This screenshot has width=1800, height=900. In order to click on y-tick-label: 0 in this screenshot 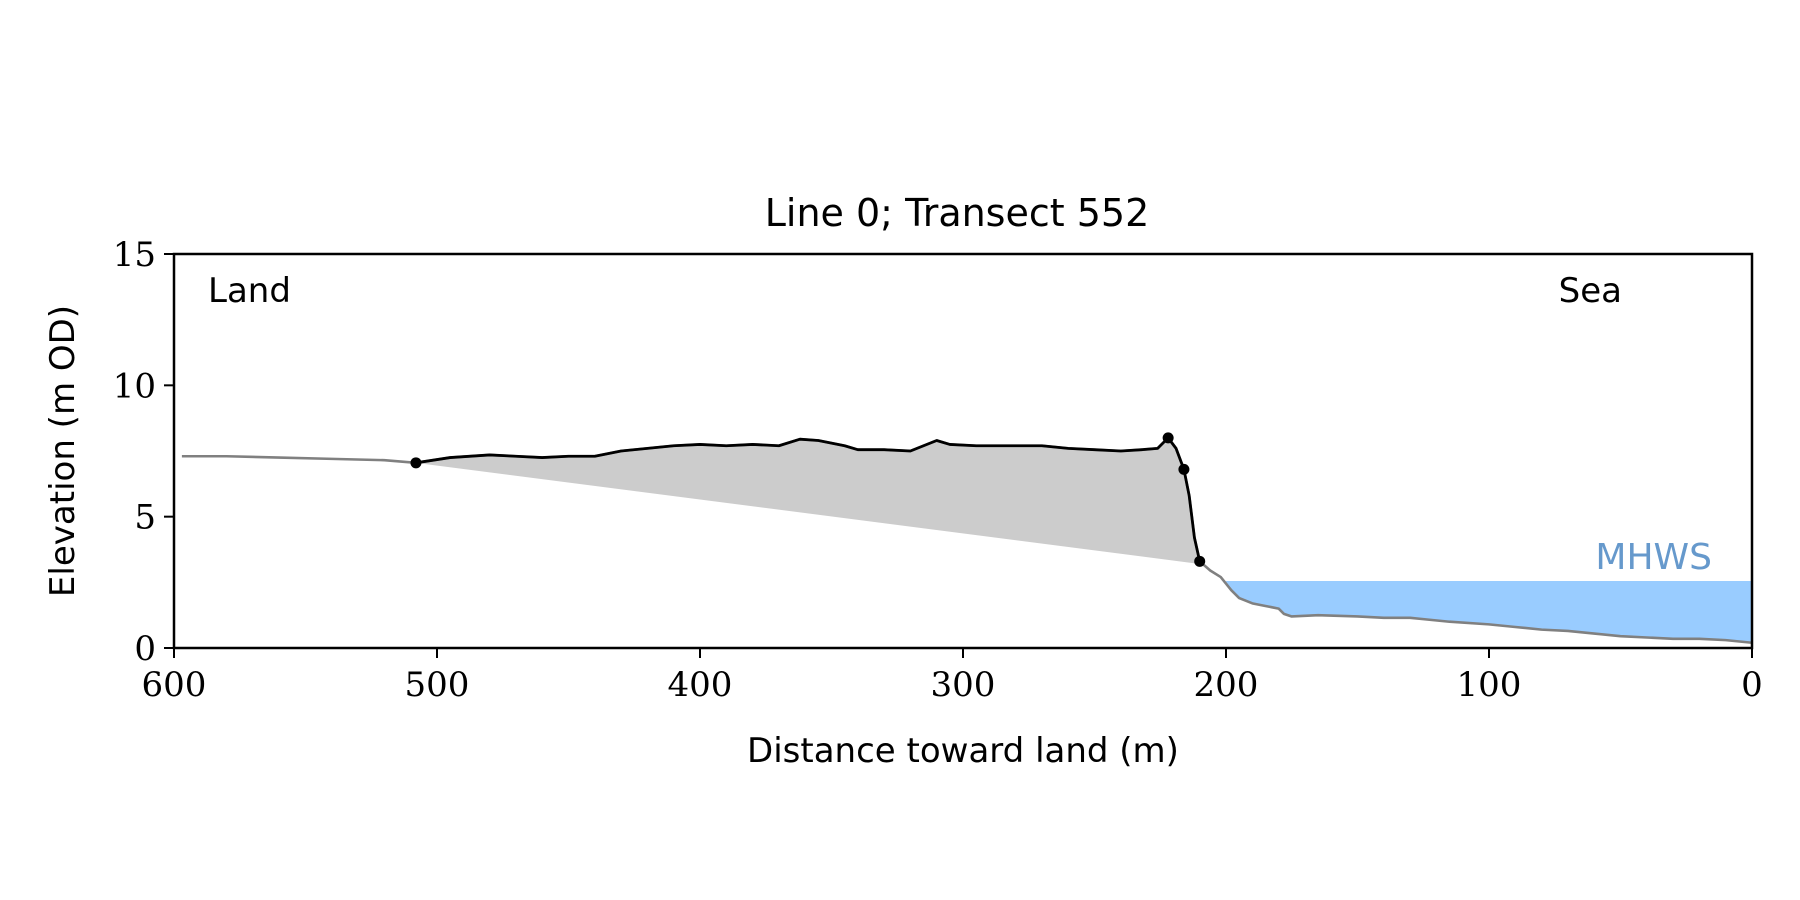, I will do `click(145, 649)`.